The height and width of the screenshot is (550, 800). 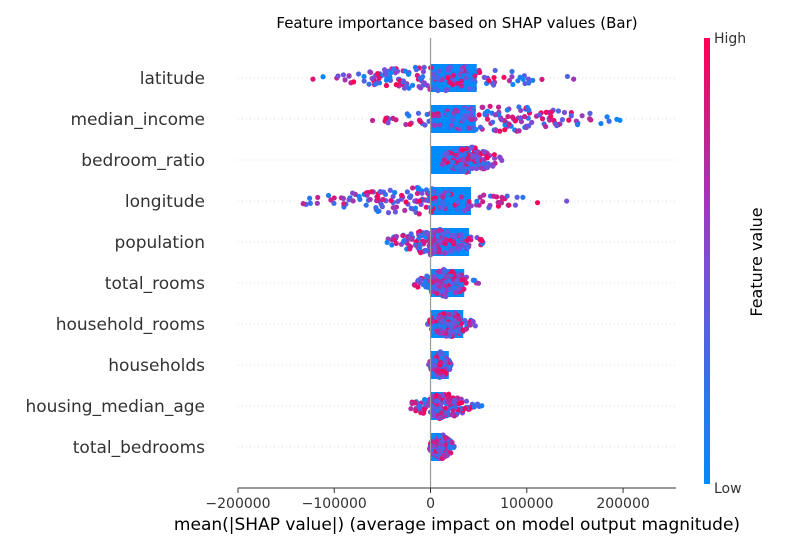 What do you see at coordinates (139, 448) in the screenshot?
I see `feature-label: total_bedrooms` at bounding box center [139, 448].